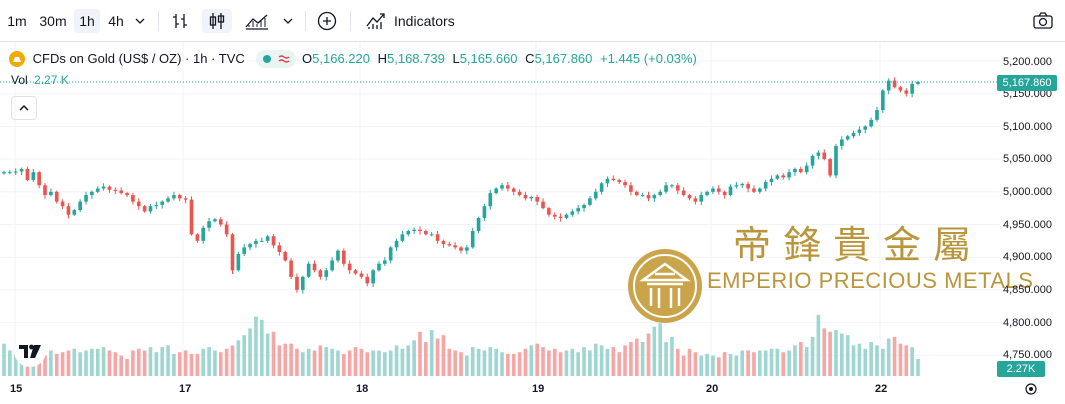  What do you see at coordinates (416, 58) in the screenshot?
I see `high-value: 5,168.739` at bounding box center [416, 58].